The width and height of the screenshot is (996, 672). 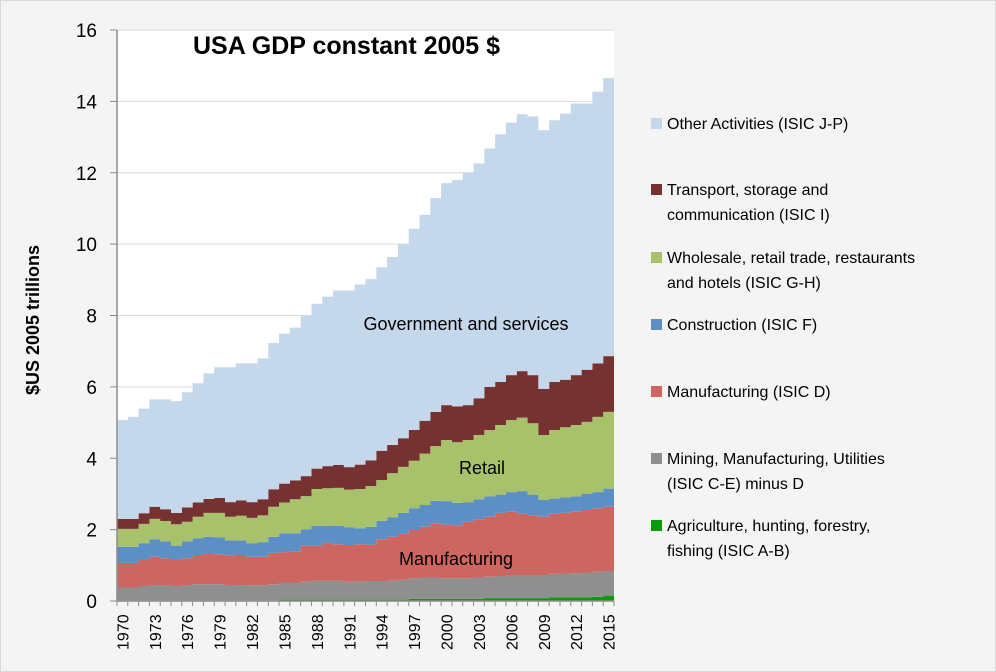 What do you see at coordinates (86, 31) in the screenshot?
I see `y-tick-label: 16` at bounding box center [86, 31].